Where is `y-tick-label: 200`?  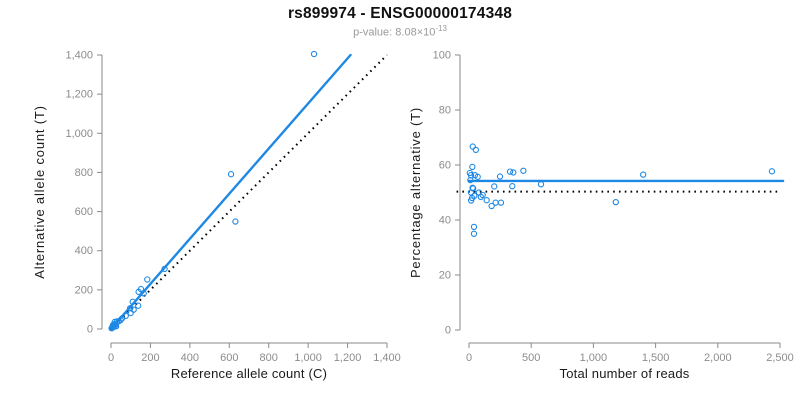 y-tick-label: 200 is located at coordinates (84, 290).